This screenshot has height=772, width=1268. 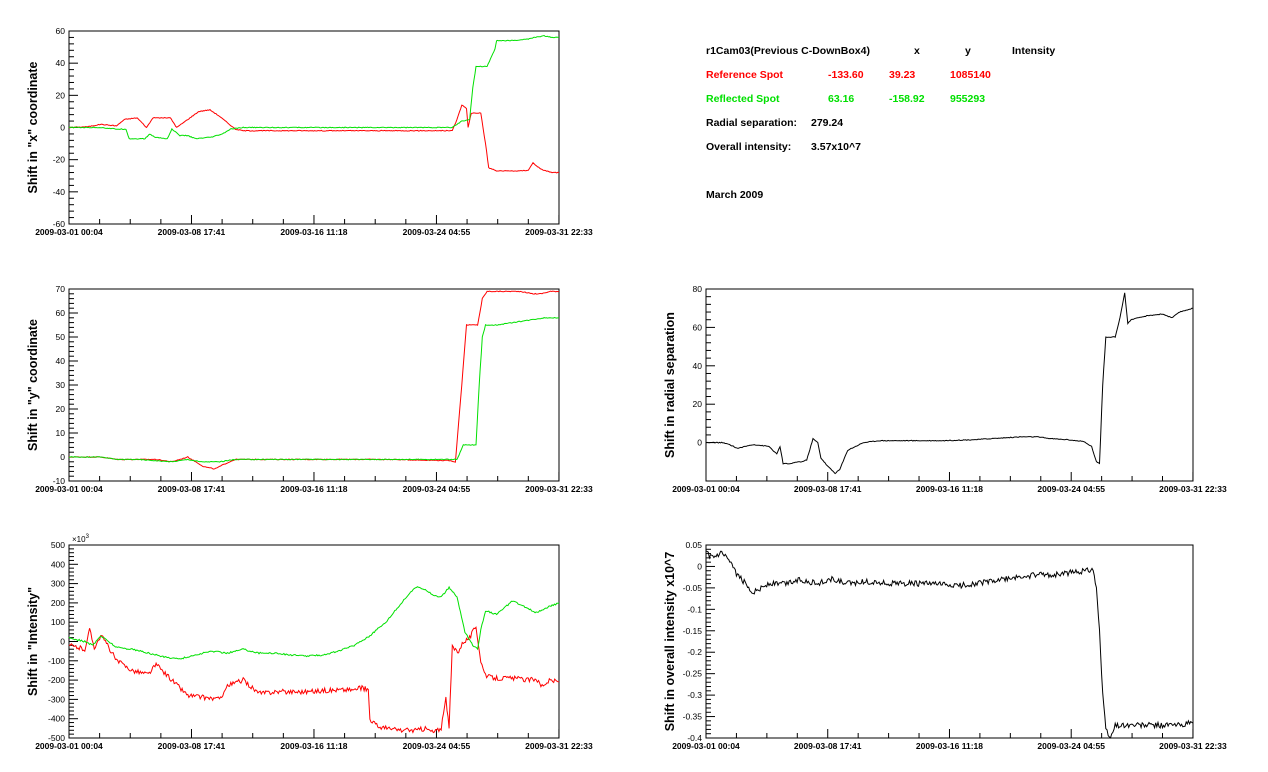 I want to click on y-tick-label: -0.3, so click(x=694, y=695).